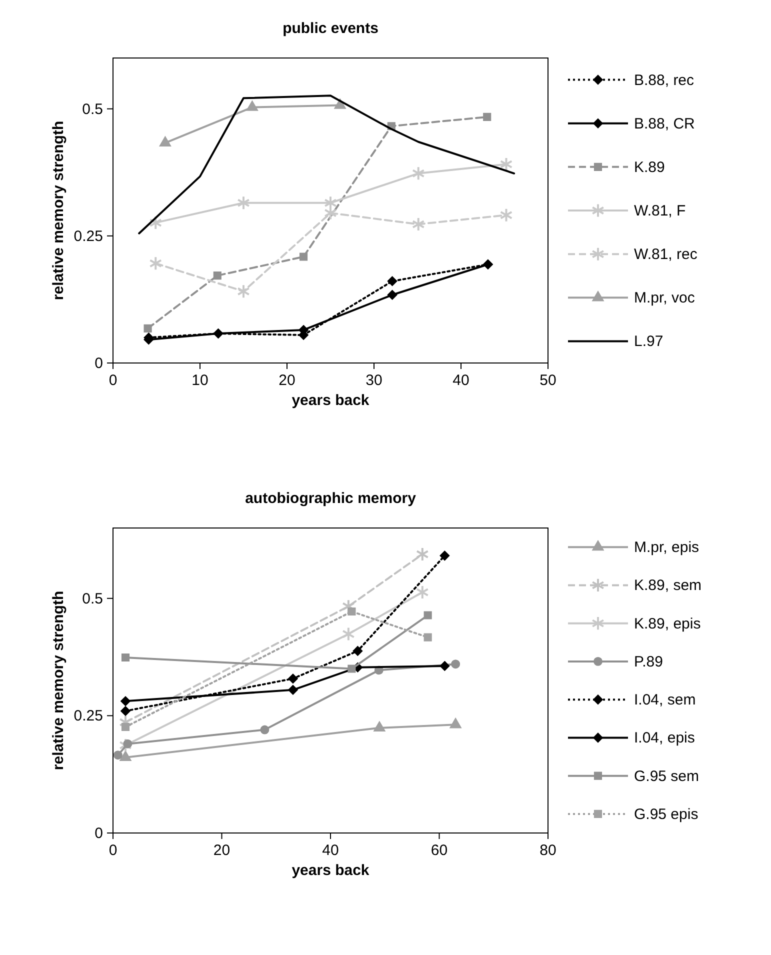 Image resolution: width=771 pixels, height=955 pixels. I want to click on legend-label: I.04, epis, so click(664, 738).